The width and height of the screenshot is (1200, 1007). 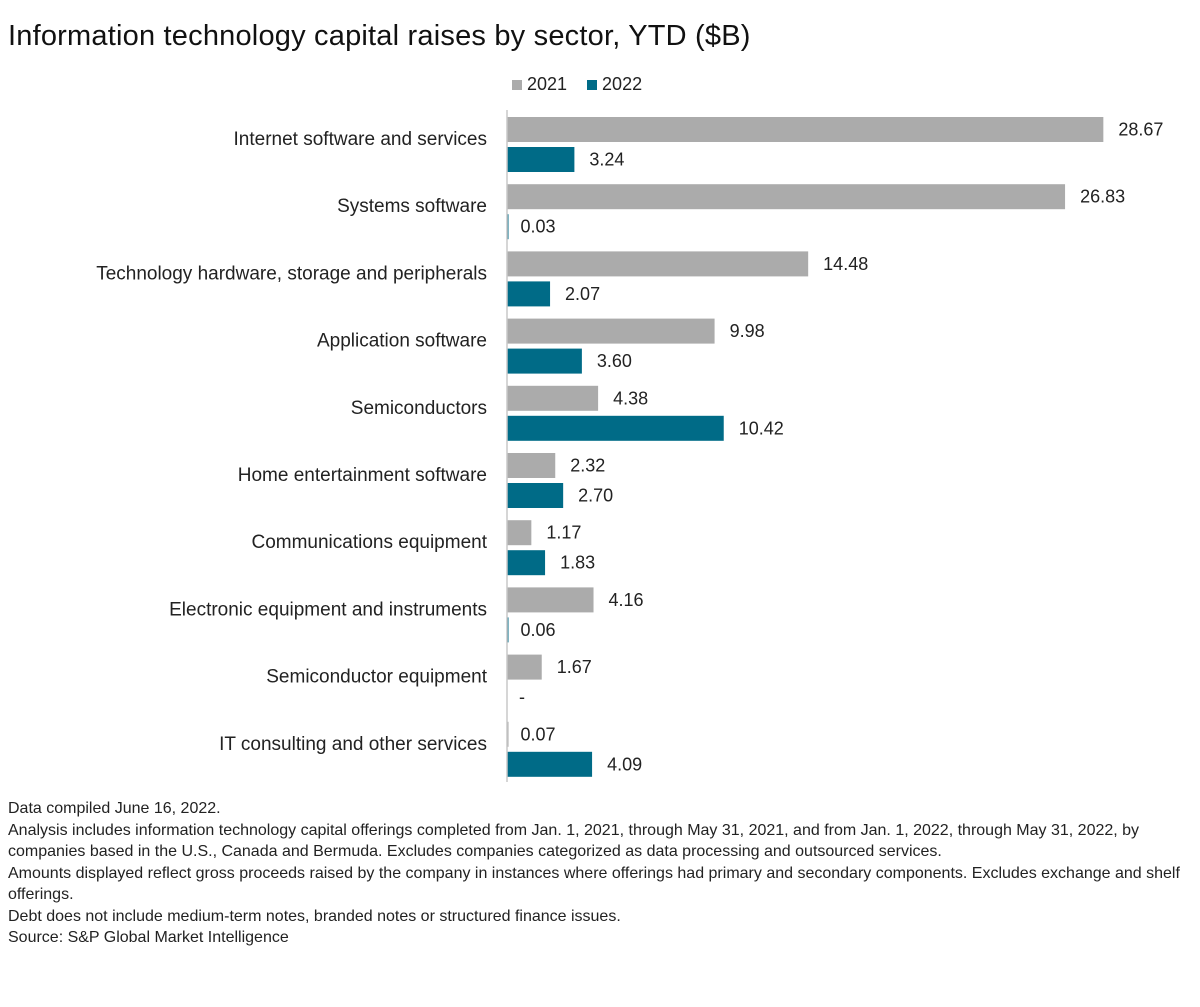 What do you see at coordinates (606, 160) in the screenshot?
I see `data-label-2022-internet-software-and-services: 3.24` at bounding box center [606, 160].